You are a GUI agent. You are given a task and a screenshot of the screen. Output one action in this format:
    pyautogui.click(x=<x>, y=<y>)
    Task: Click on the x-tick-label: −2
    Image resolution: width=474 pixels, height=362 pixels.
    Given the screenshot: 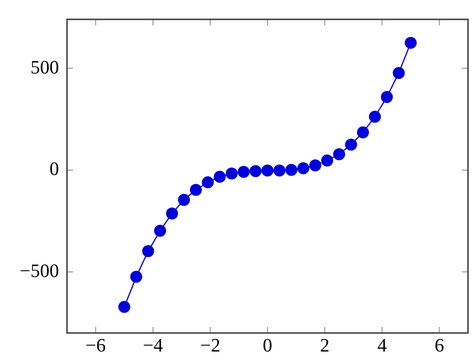 What is the action you would take?
    pyautogui.click(x=210, y=345)
    